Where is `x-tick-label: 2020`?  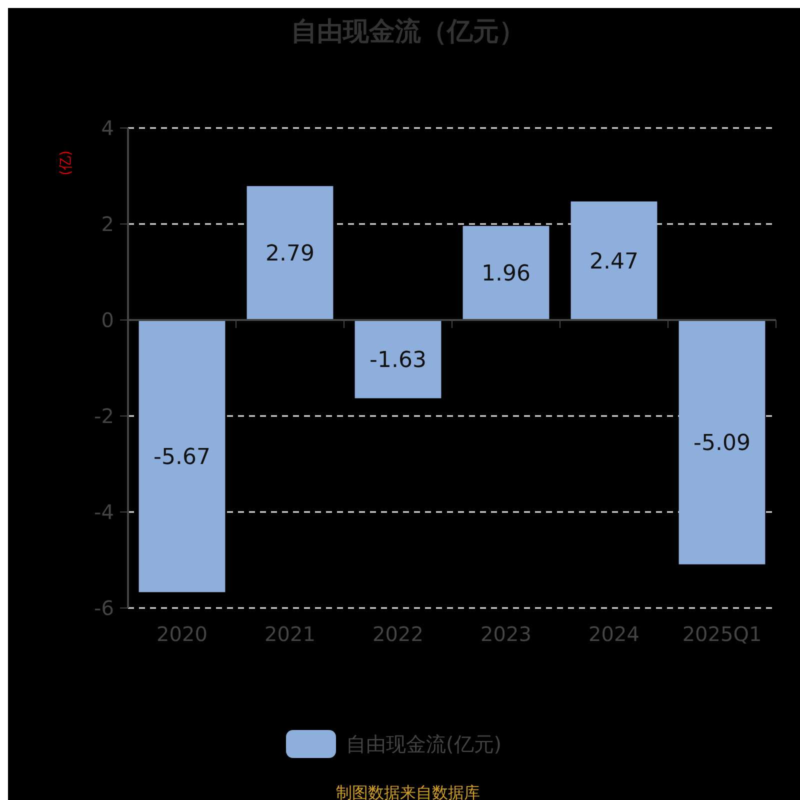
x-tick-label: 2020 is located at coordinates (182, 634).